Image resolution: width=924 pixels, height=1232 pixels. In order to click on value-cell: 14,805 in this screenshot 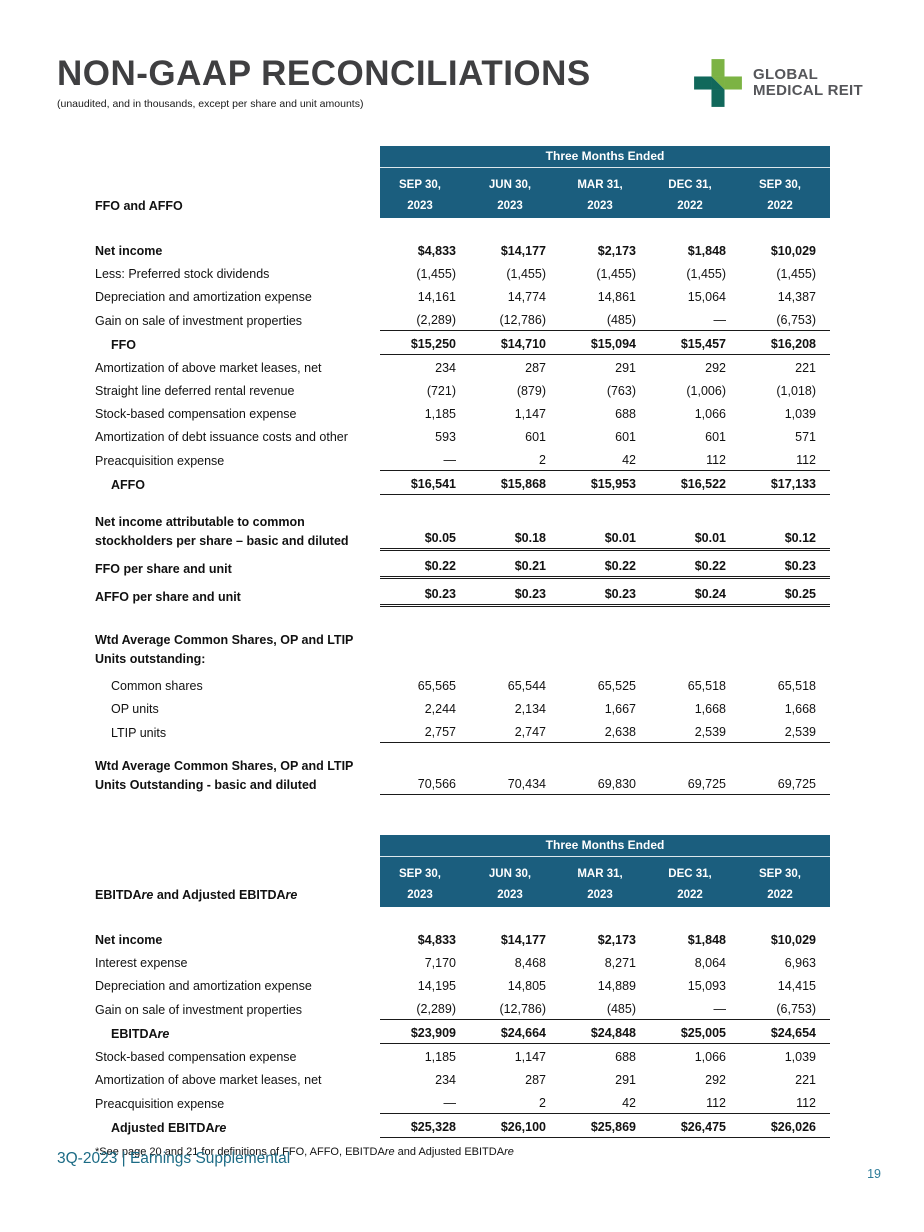, I will do `click(526, 986)`.